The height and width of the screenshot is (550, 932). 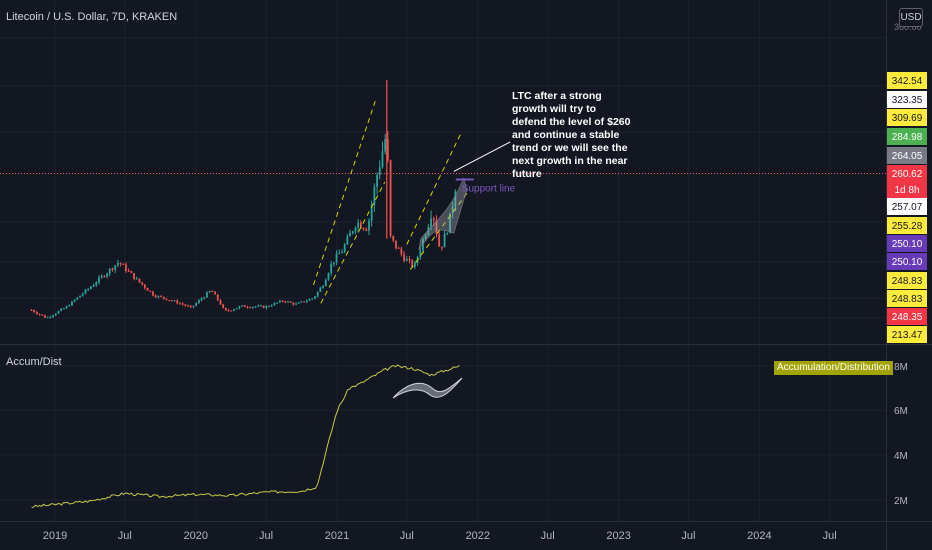 I want to click on x-tick-label: 2020, so click(x=196, y=536).